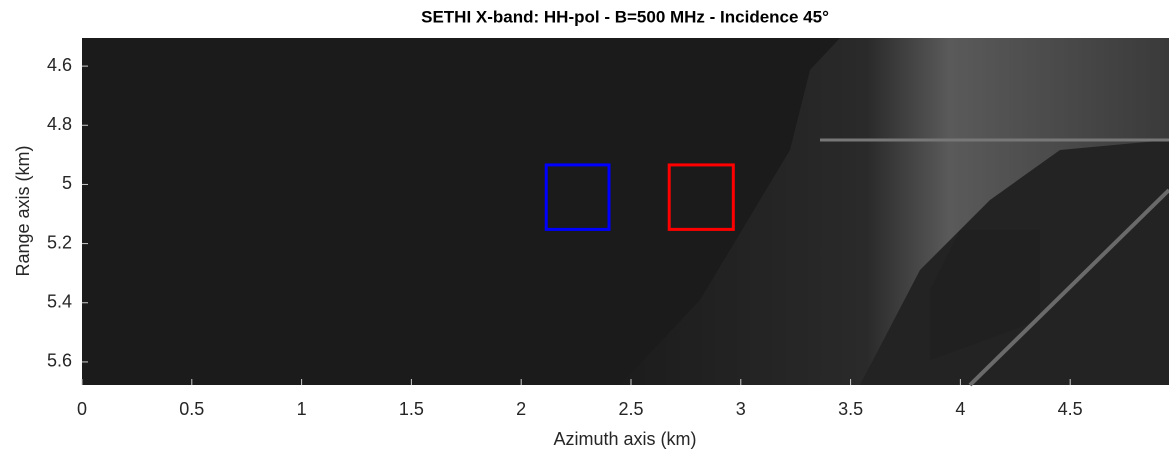 The width and height of the screenshot is (1169, 457). I want to click on x-tick-label: 4.5, so click(1070, 409).